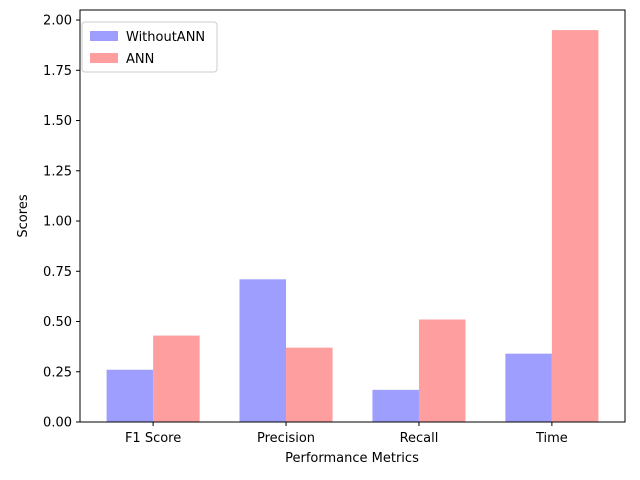 Image resolution: width=640 pixels, height=480 pixels. Describe the element at coordinates (57, 171) in the screenshot. I see `y-tick-label: 1.25` at that location.